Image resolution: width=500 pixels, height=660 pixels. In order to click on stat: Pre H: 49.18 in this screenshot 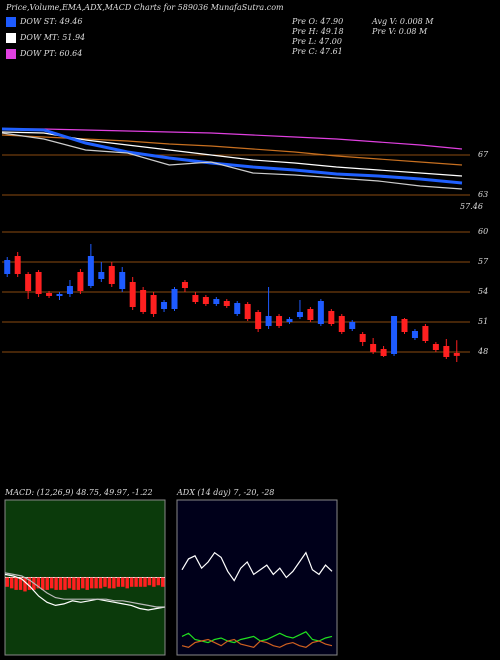, I will do `click(317, 31)`.